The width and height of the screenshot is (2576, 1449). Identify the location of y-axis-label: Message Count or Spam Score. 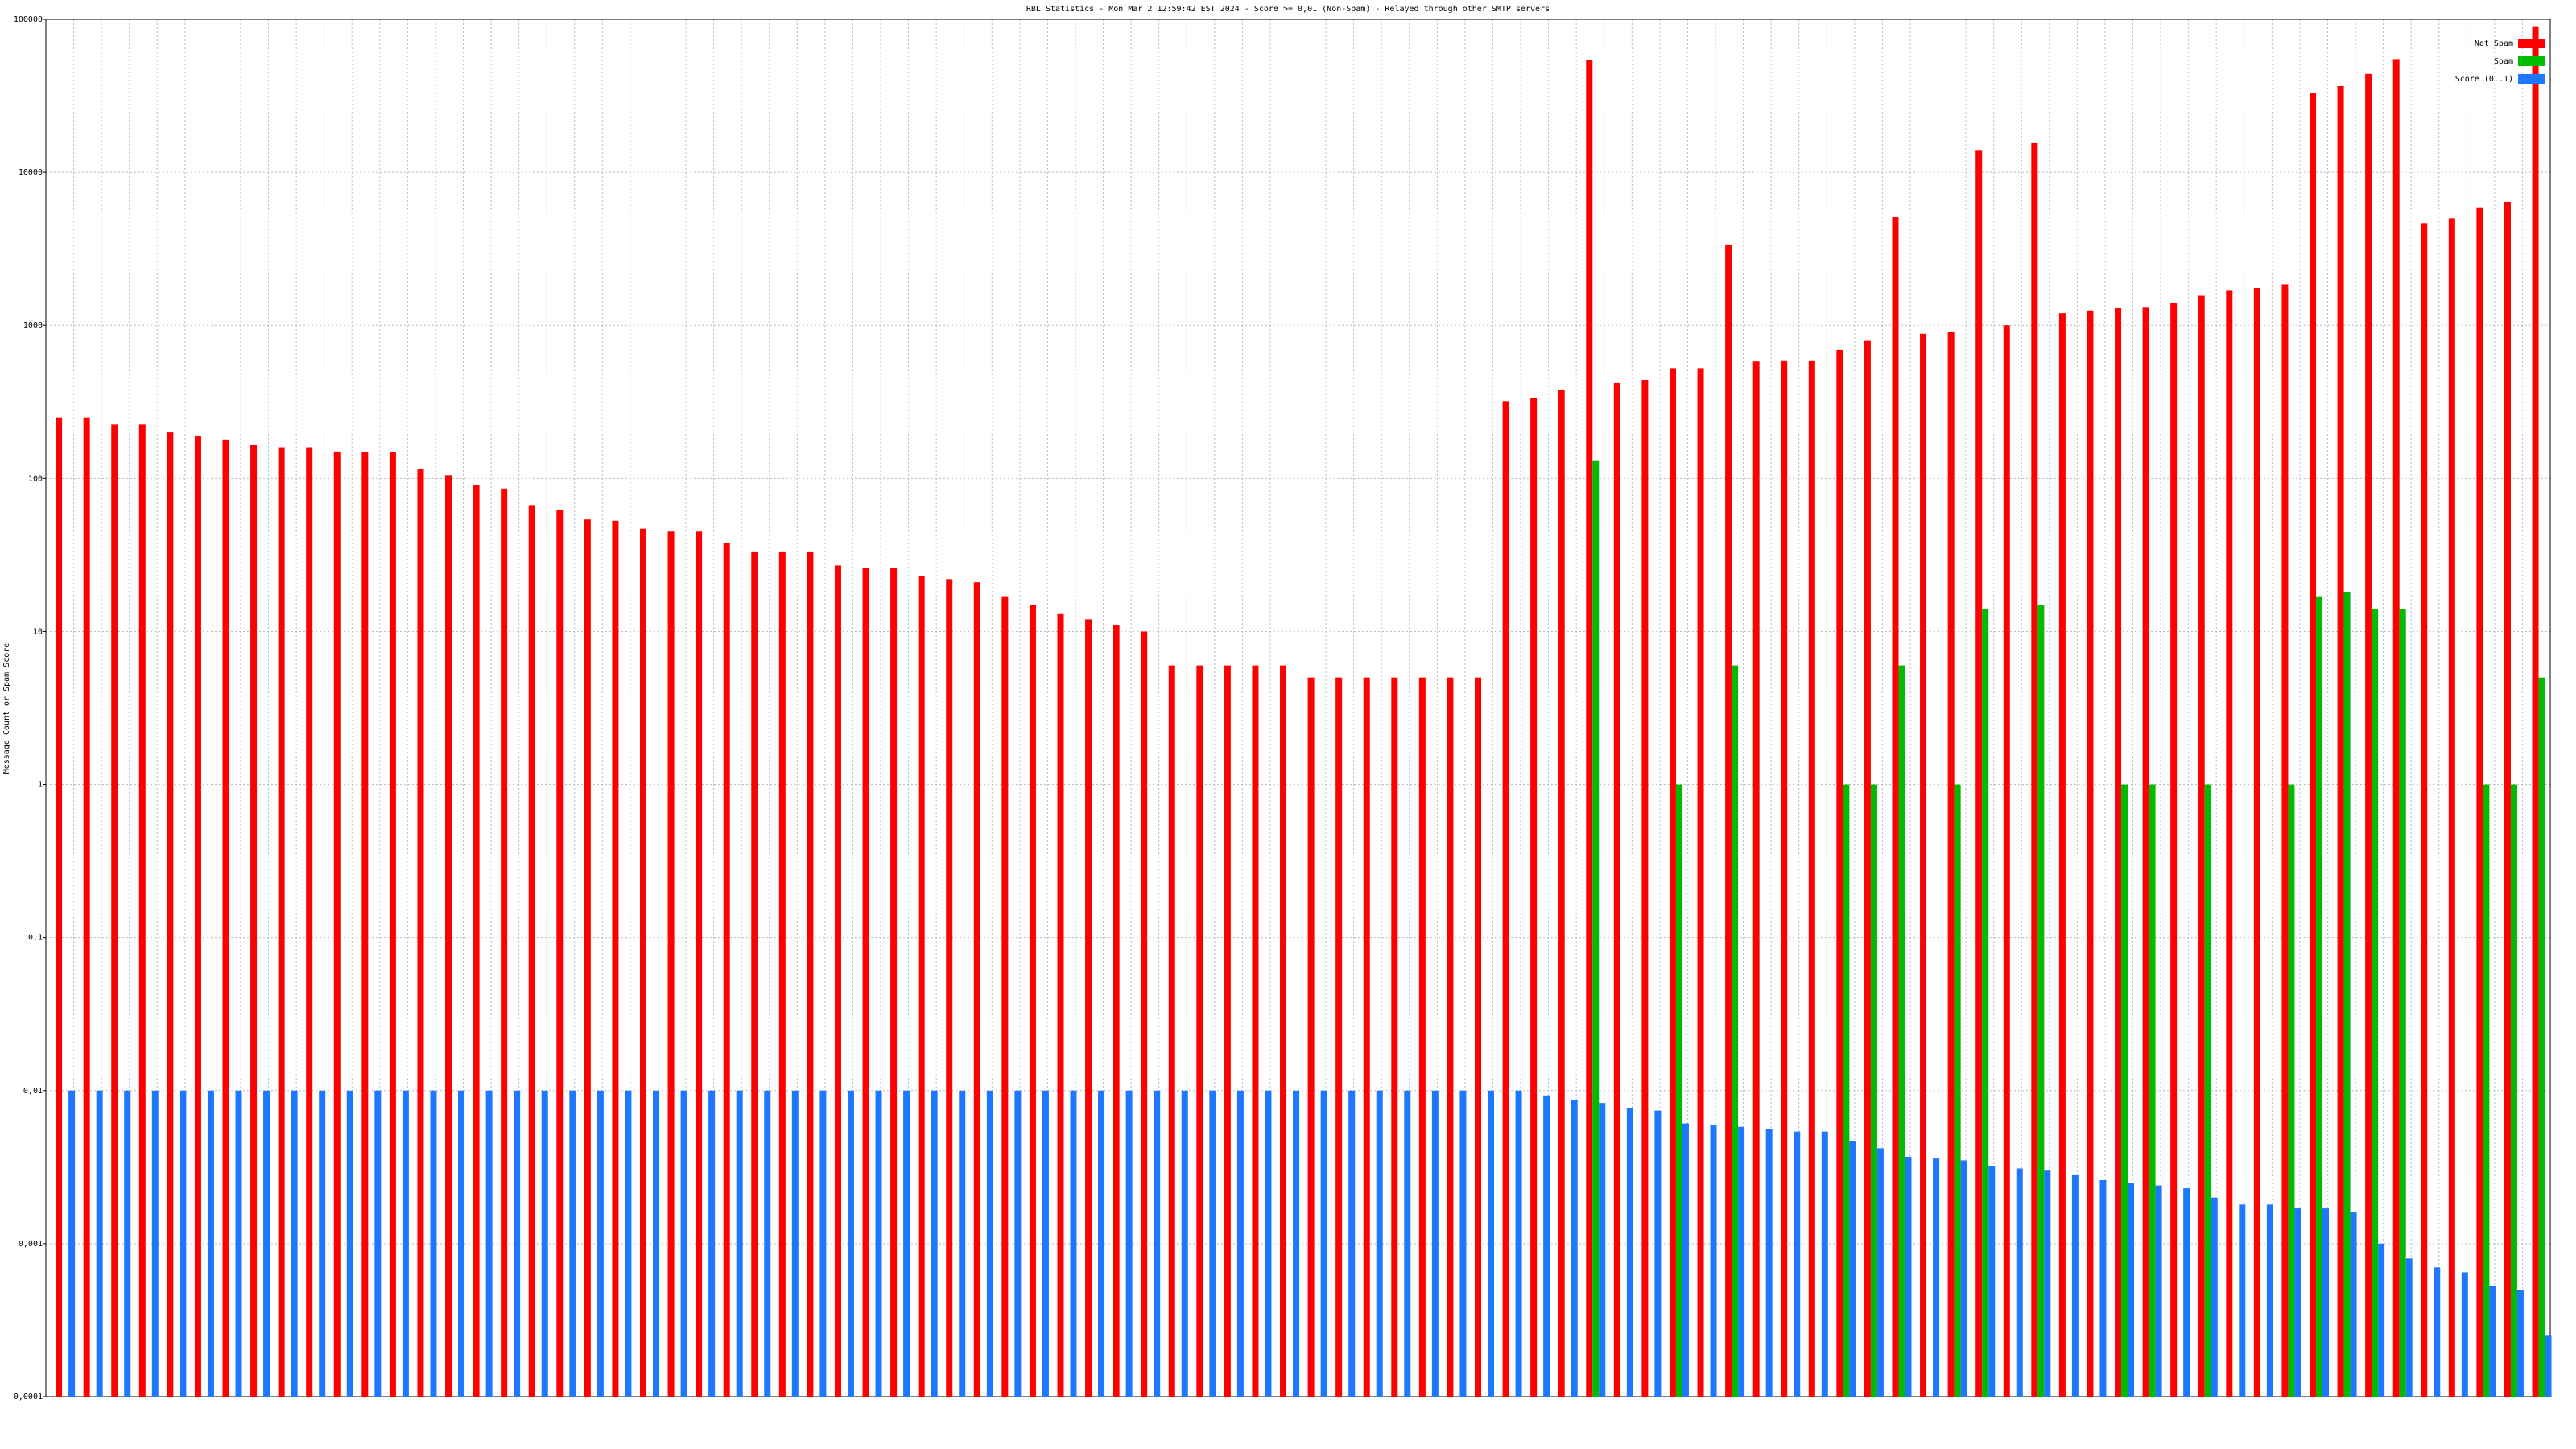
(6, 708).